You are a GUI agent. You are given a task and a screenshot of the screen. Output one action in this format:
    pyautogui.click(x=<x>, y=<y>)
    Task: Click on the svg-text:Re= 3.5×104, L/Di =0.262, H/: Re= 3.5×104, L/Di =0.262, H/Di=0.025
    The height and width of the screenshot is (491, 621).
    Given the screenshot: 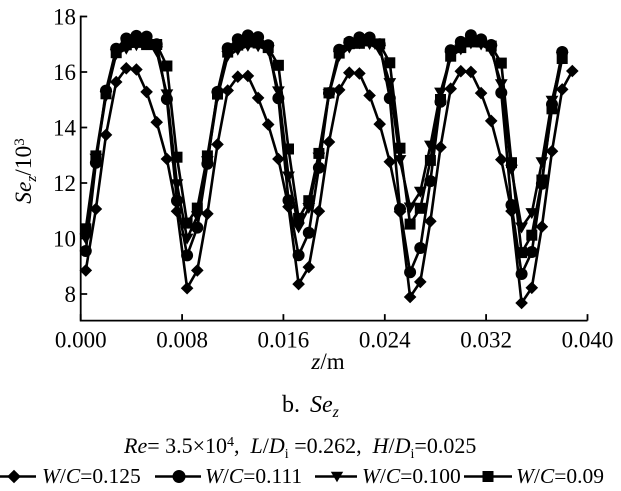 What is the action you would take?
    pyautogui.click(x=299, y=447)
    